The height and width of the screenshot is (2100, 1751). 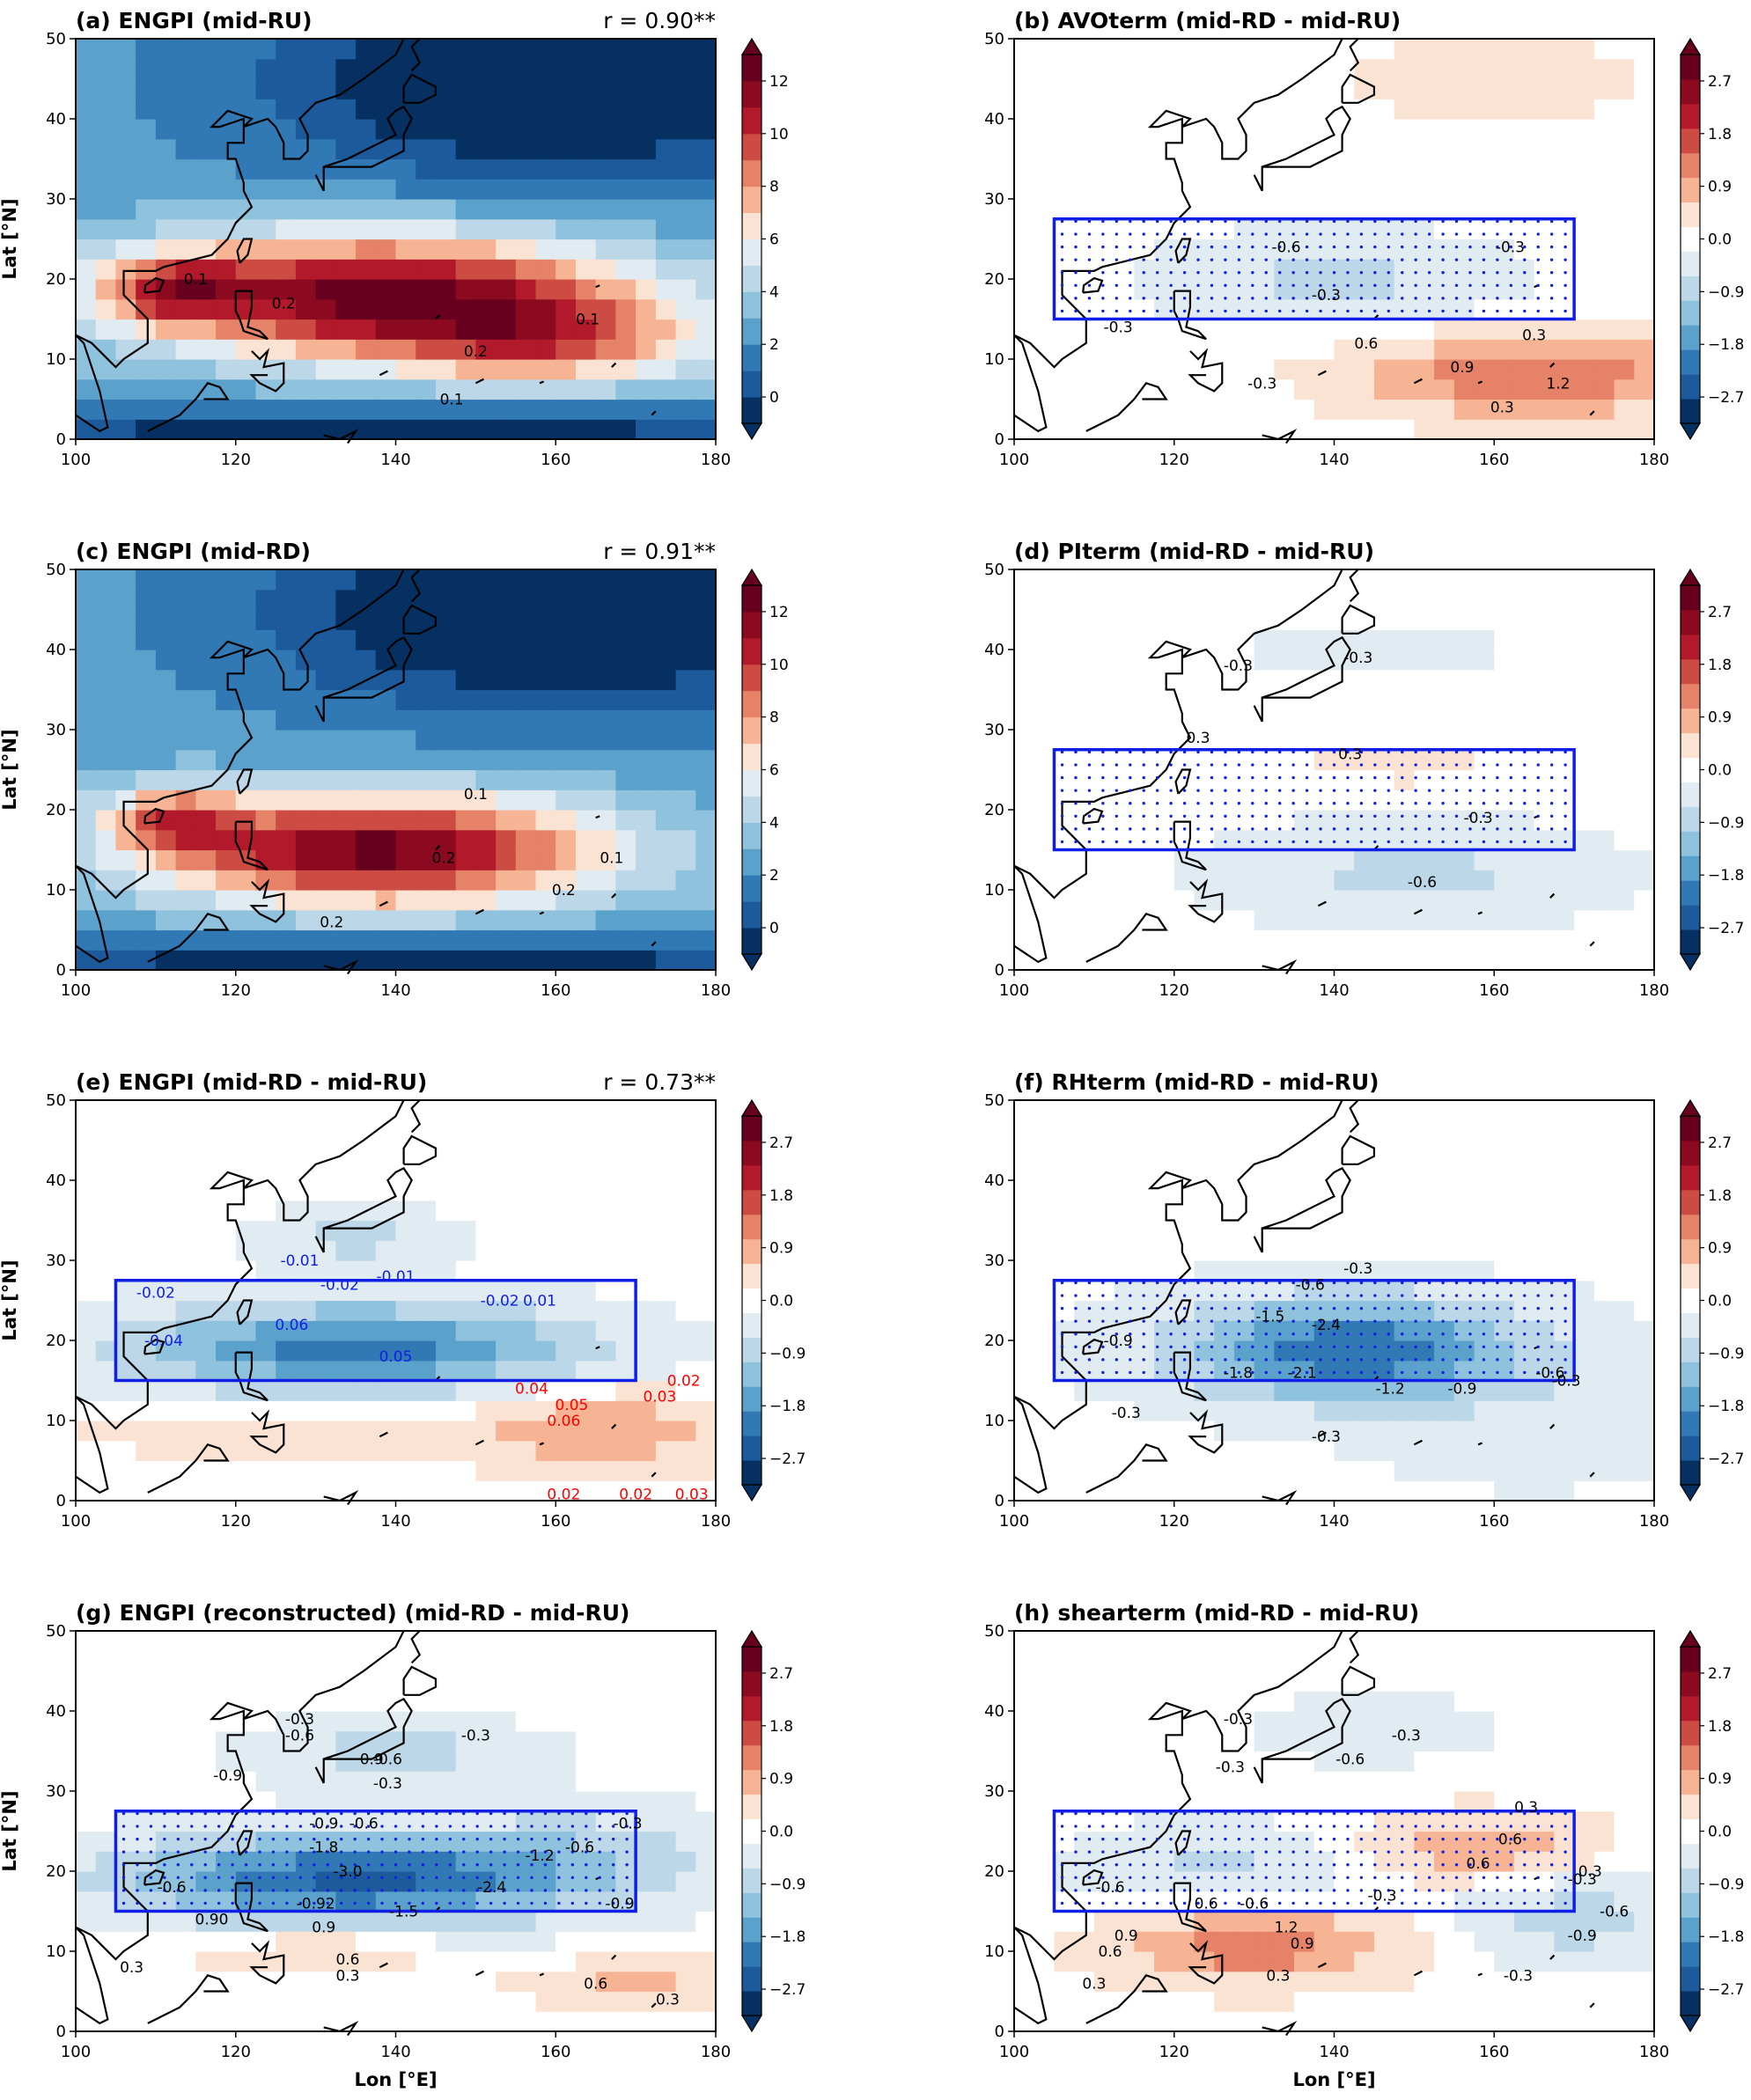 I want to click on coastline, so click(x=597, y=1348).